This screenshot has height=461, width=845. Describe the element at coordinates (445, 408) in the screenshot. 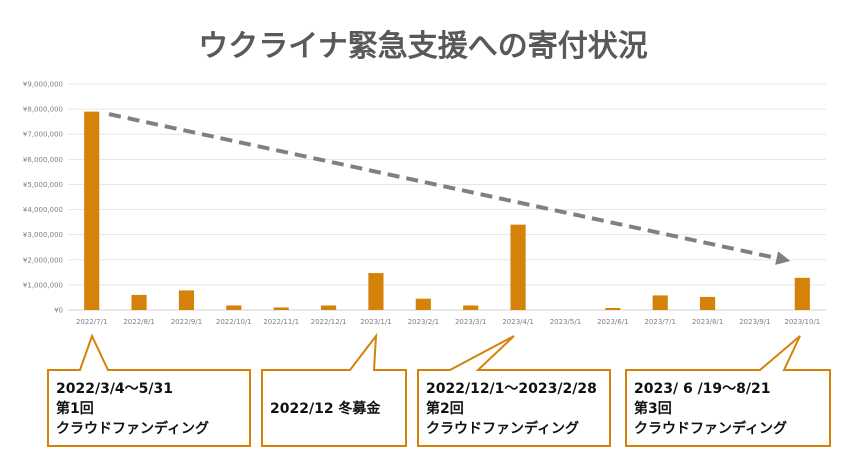

I see `callout-text: 第2回` at that location.